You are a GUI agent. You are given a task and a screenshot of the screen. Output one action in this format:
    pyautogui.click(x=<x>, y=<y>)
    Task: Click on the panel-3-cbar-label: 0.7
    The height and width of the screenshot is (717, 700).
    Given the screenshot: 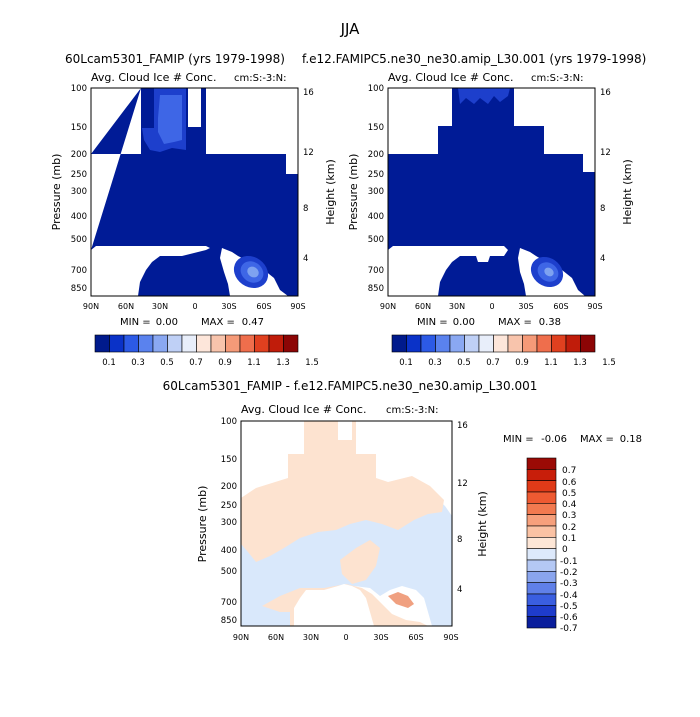 What is the action you would take?
    pyautogui.click(x=569, y=471)
    